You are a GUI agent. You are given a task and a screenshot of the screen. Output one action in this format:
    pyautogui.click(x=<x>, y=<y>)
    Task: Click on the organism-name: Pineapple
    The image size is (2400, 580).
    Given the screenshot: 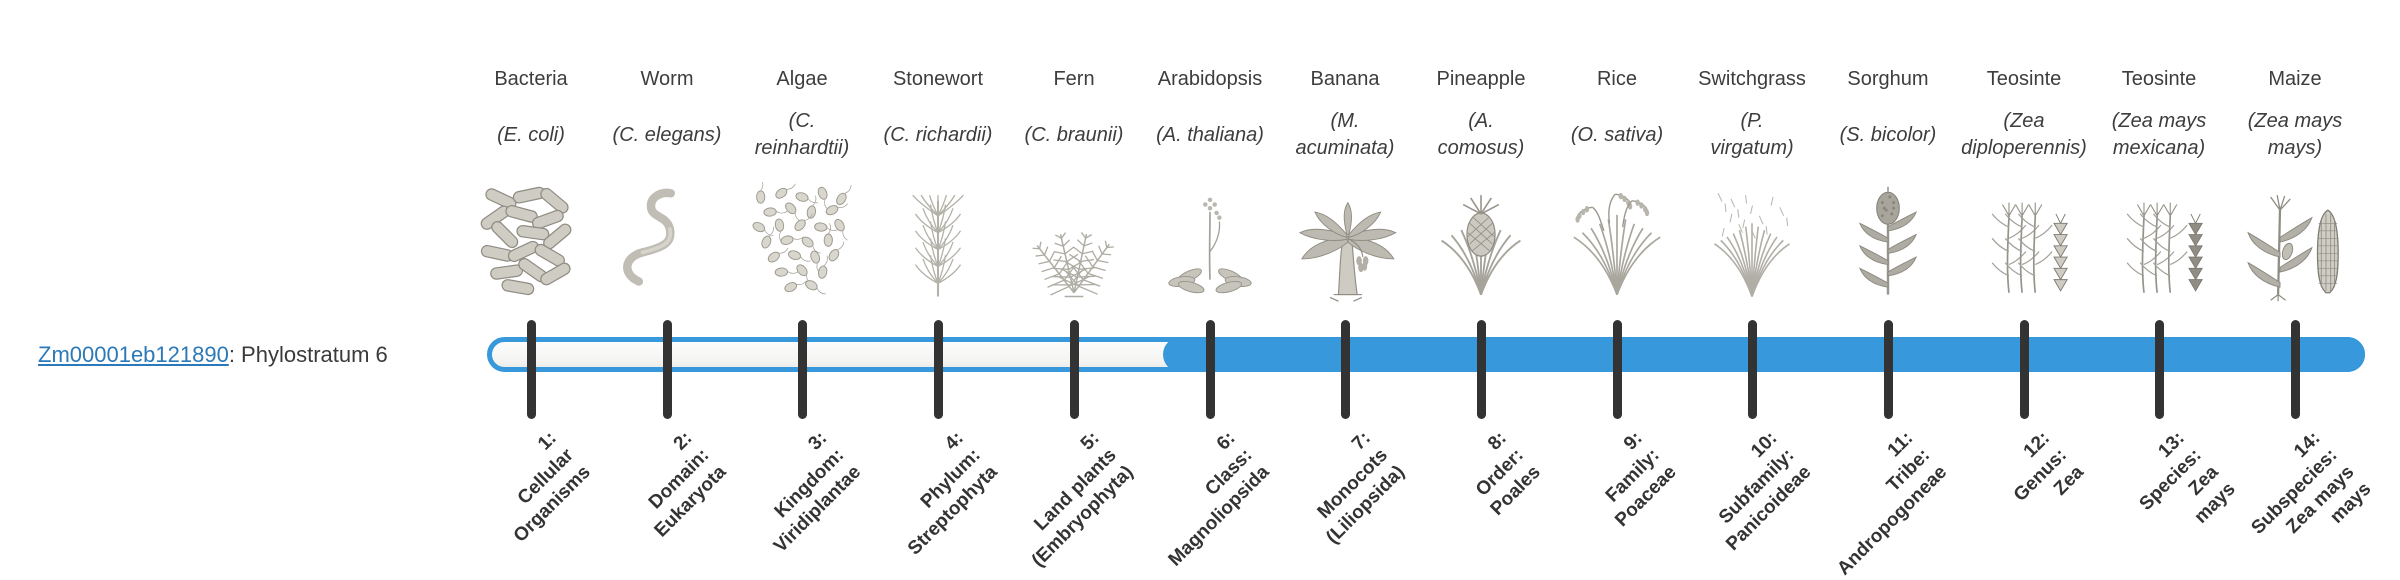 What is the action you would take?
    pyautogui.click(x=1481, y=79)
    